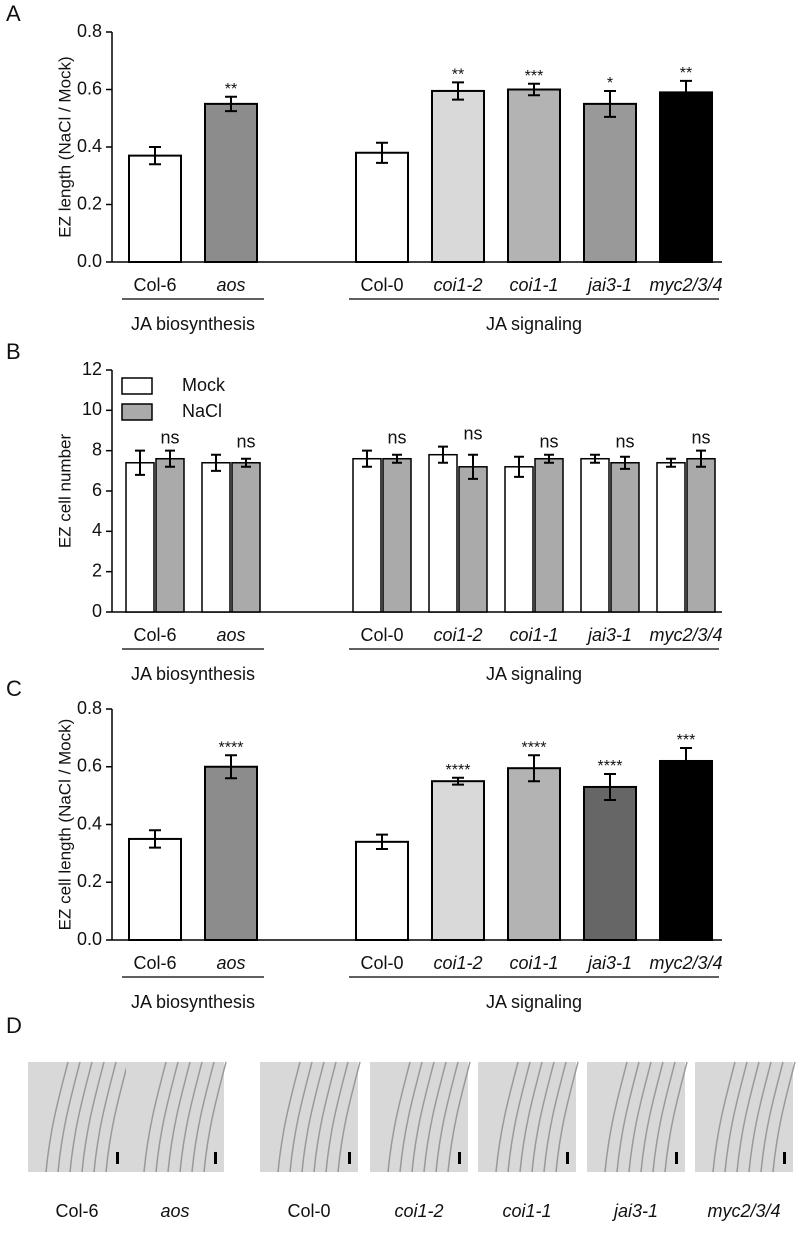  Describe the element at coordinates (174, 1211) in the screenshot. I see `image-caption: aos` at that location.